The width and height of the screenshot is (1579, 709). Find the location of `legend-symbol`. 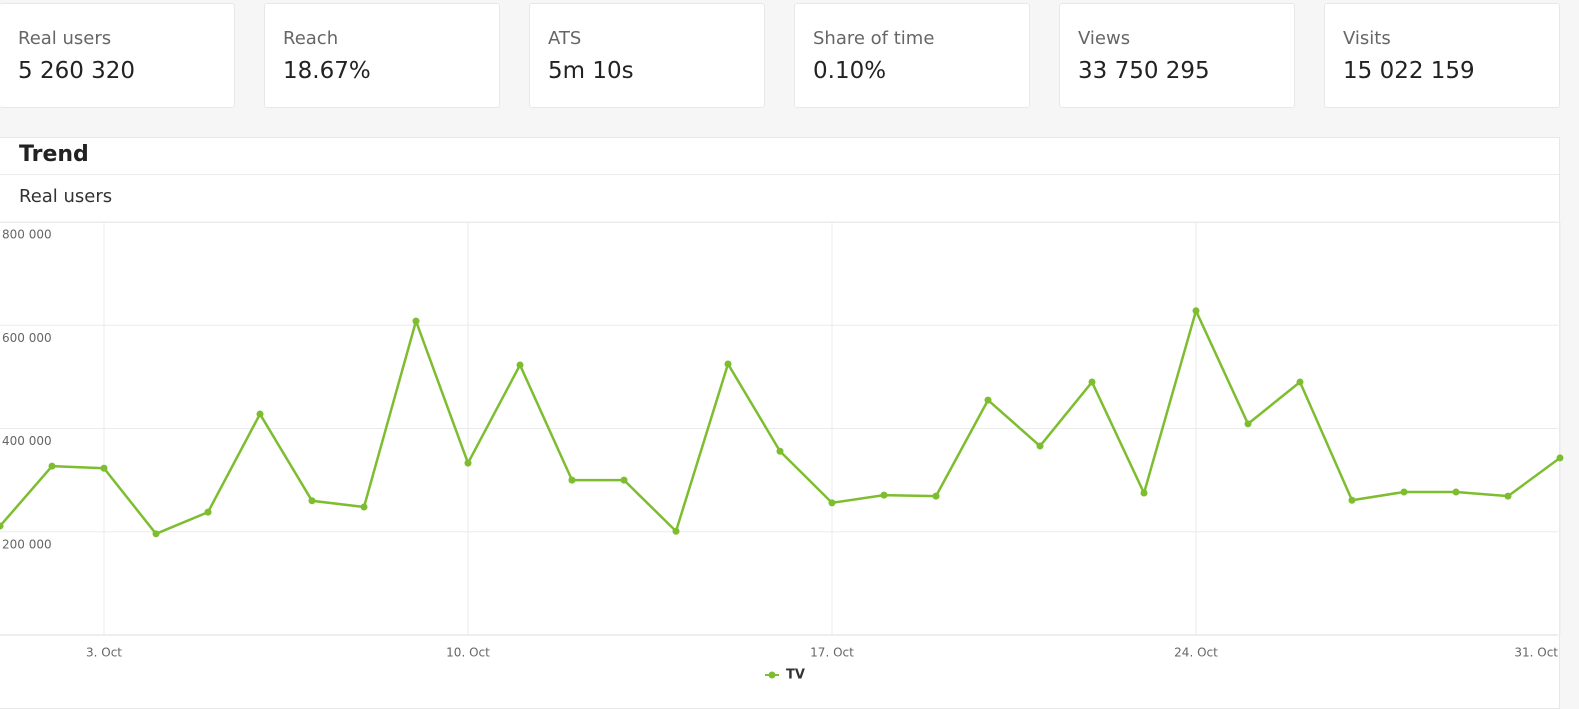

legend-symbol is located at coordinates (772, 675).